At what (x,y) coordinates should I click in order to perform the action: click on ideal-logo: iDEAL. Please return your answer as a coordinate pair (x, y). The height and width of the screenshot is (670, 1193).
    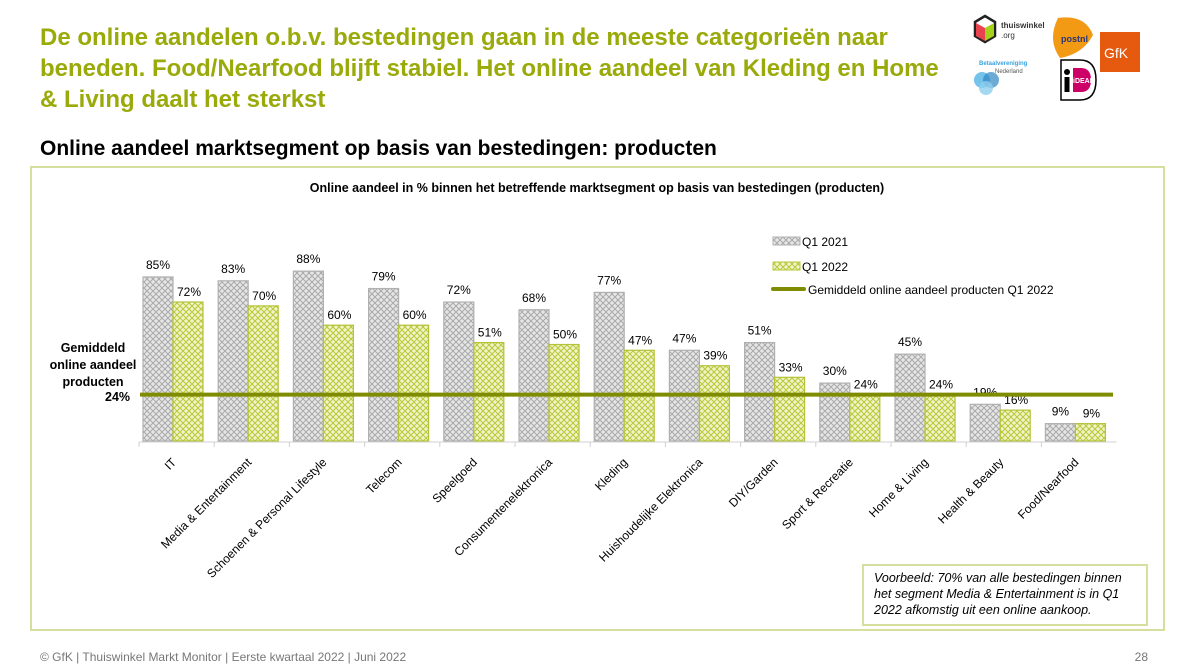
    Looking at the image, I should click on (1078, 80).